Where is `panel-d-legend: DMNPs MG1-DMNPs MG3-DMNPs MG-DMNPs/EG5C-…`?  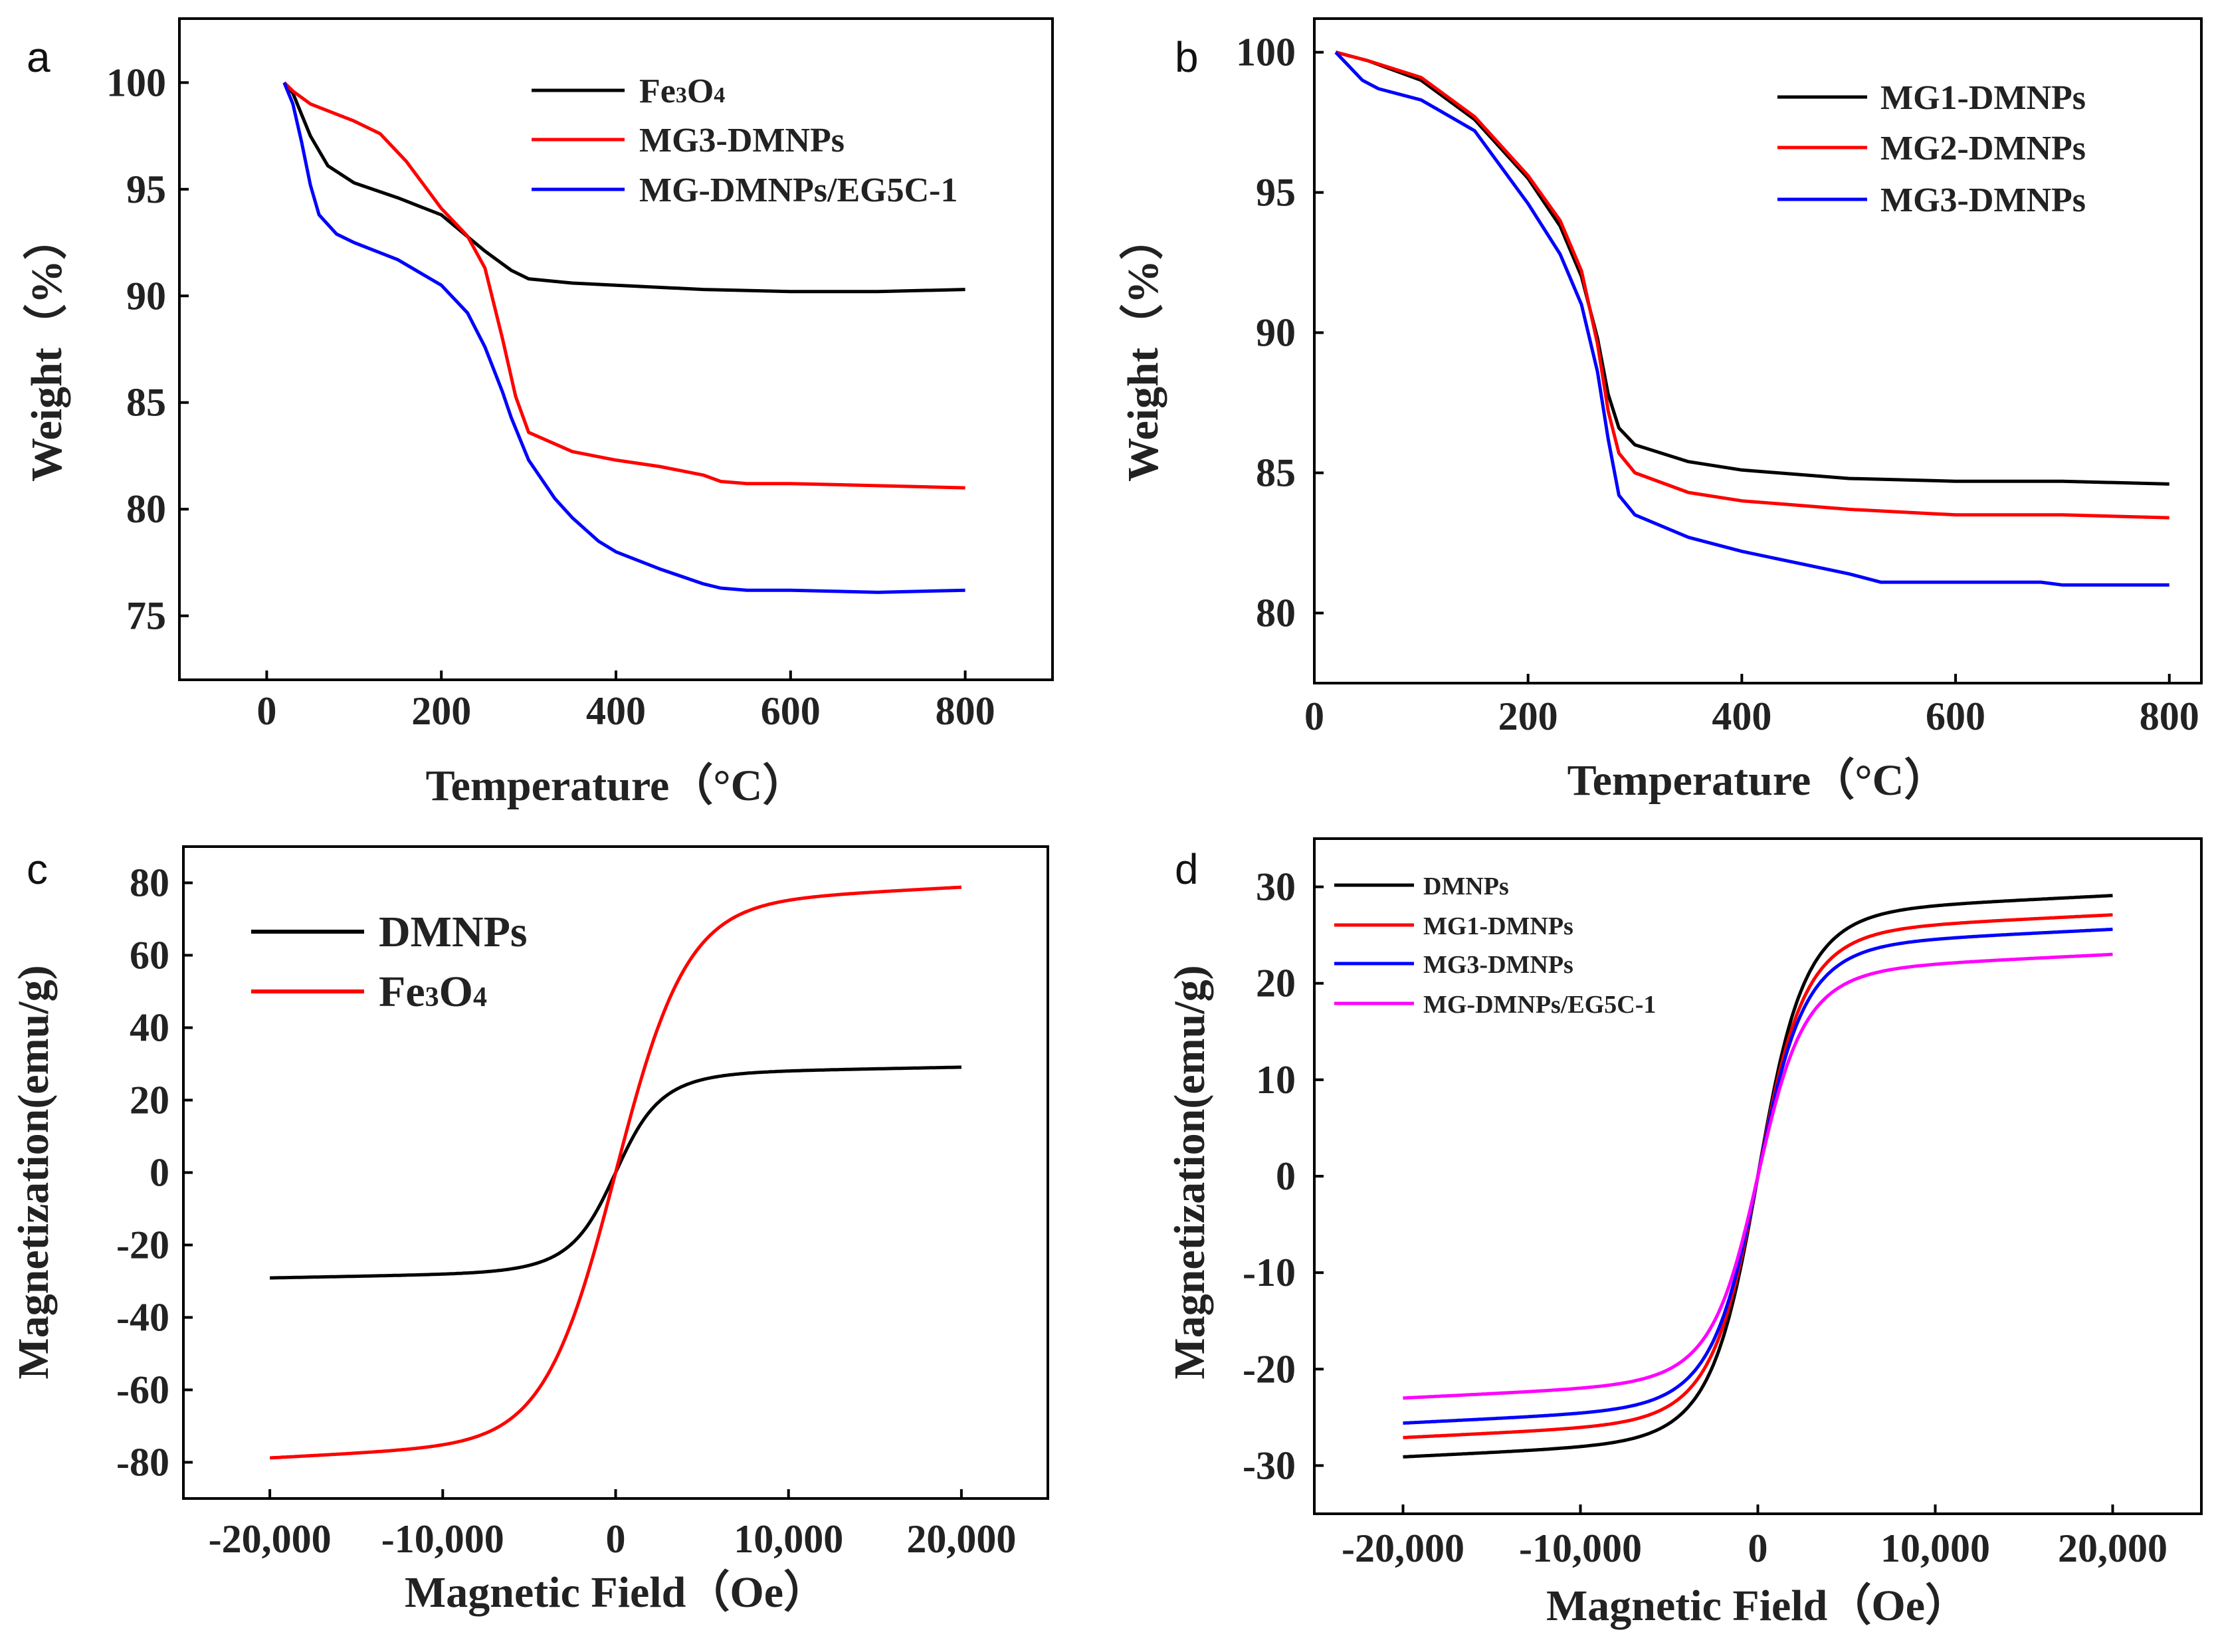 panel-d-legend: DMNPs MG1-DMNPs MG3-DMNPs MG-DMNPs/EG5C-… is located at coordinates (1495, 946).